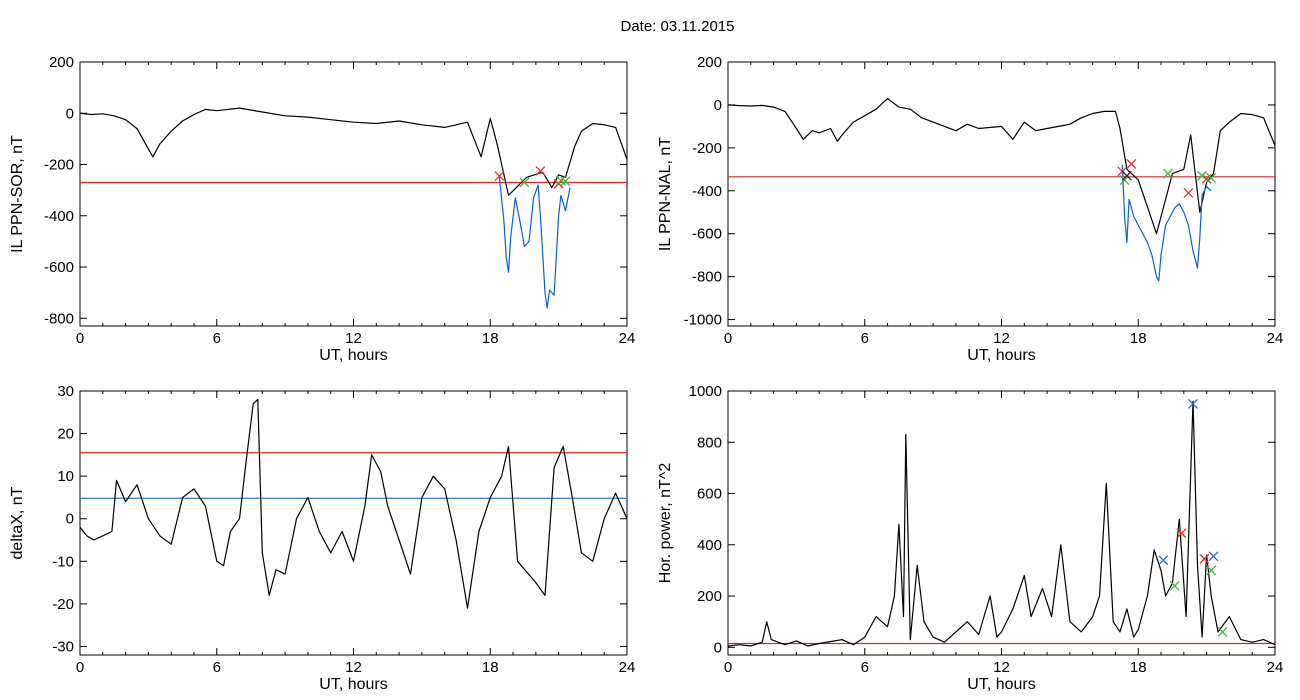  Describe the element at coordinates (665, 194) in the screenshot. I see `y-axis-label: IL PPN-NAL, nT` at that location.